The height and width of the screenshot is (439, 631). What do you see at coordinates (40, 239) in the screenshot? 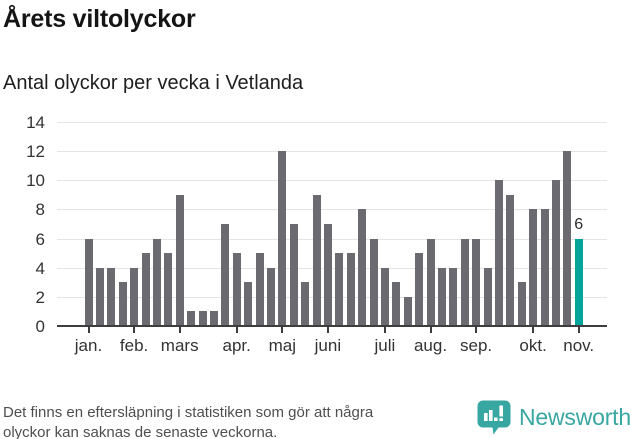
I see `y-axis-tick-label: 6` at bounding box center [40, 239].